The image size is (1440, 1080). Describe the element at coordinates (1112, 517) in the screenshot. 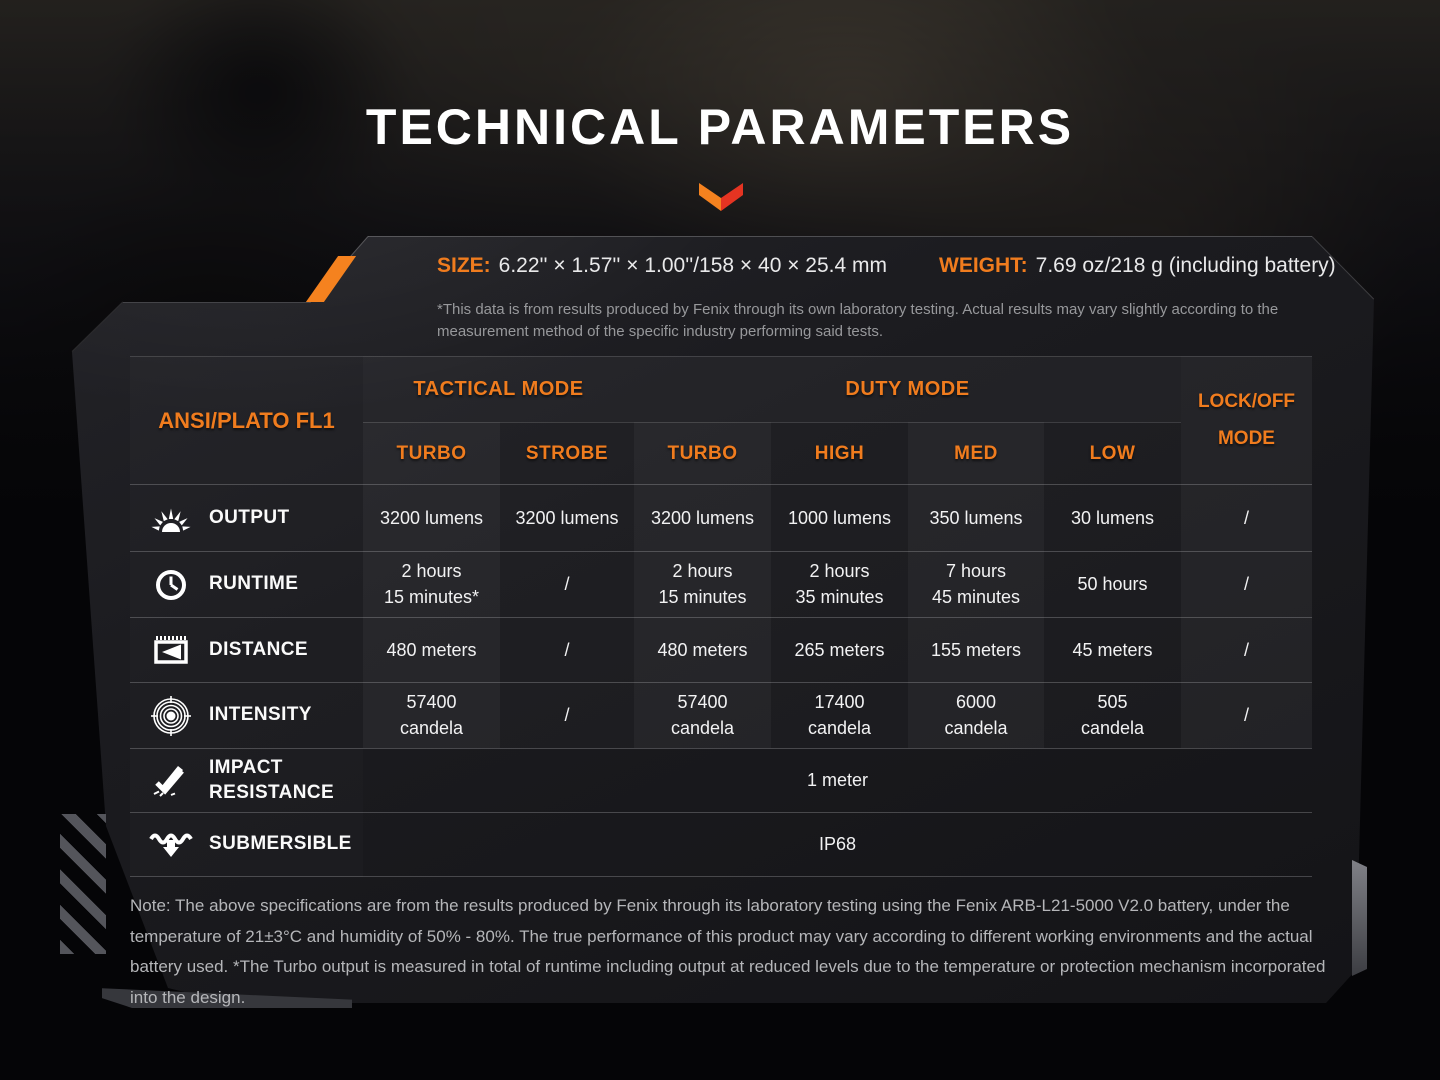

I see `cell-output-duty-low: 30 lumens` at that location.